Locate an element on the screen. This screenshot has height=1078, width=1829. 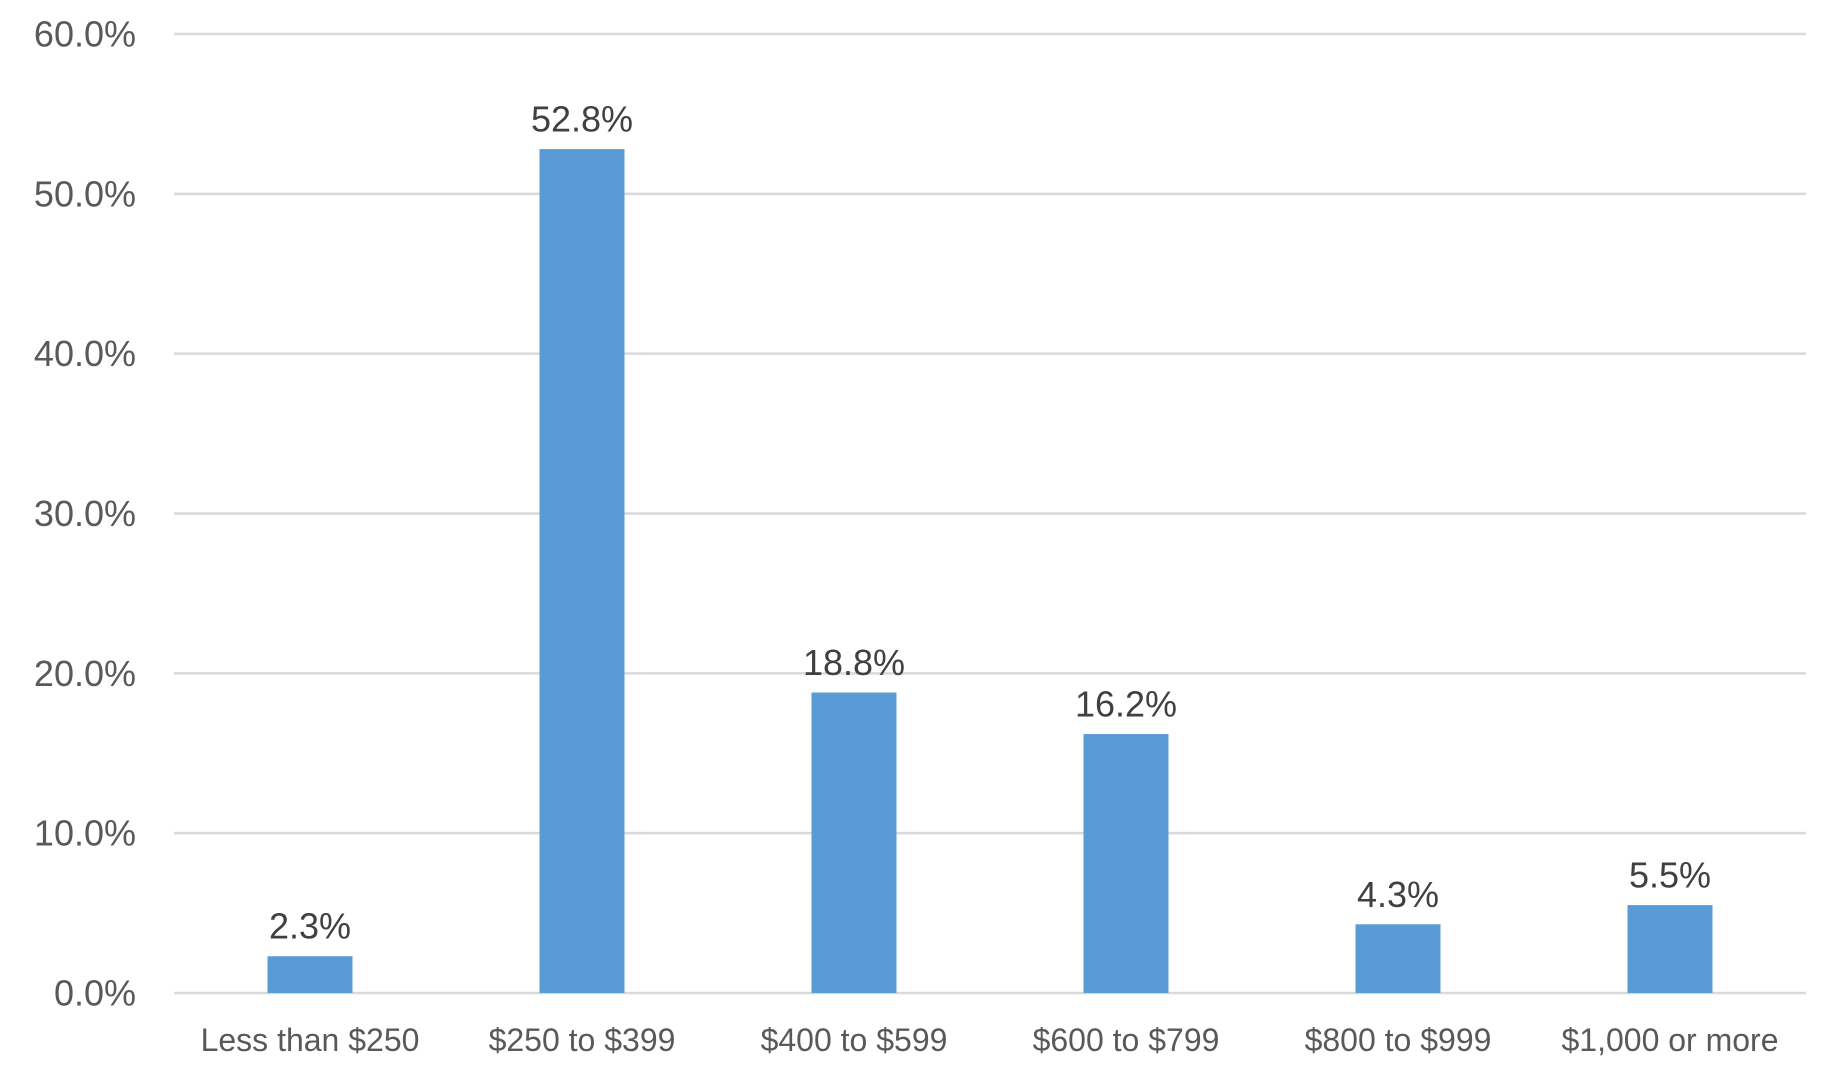
y-tick-label: 60.0% is located at coordinates (85, 34).